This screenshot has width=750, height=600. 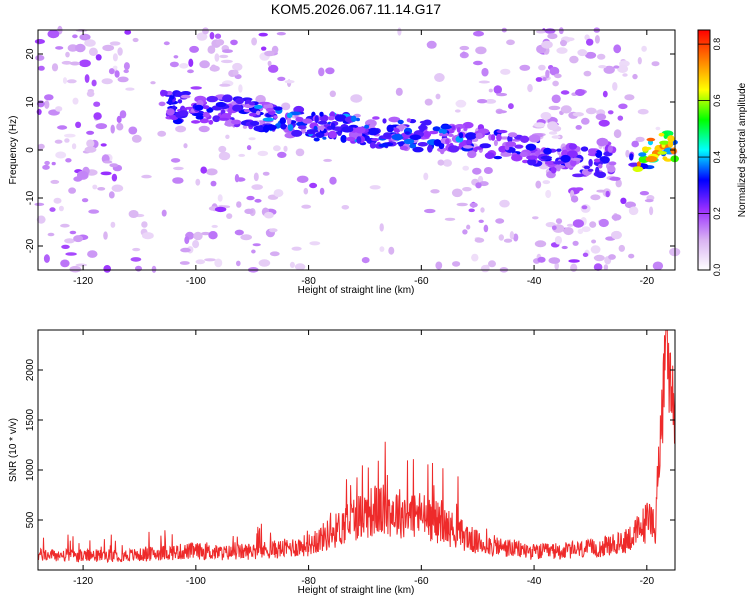 I want to click on colorbar-tick-label: 0.4, so click(x=717, y=157).